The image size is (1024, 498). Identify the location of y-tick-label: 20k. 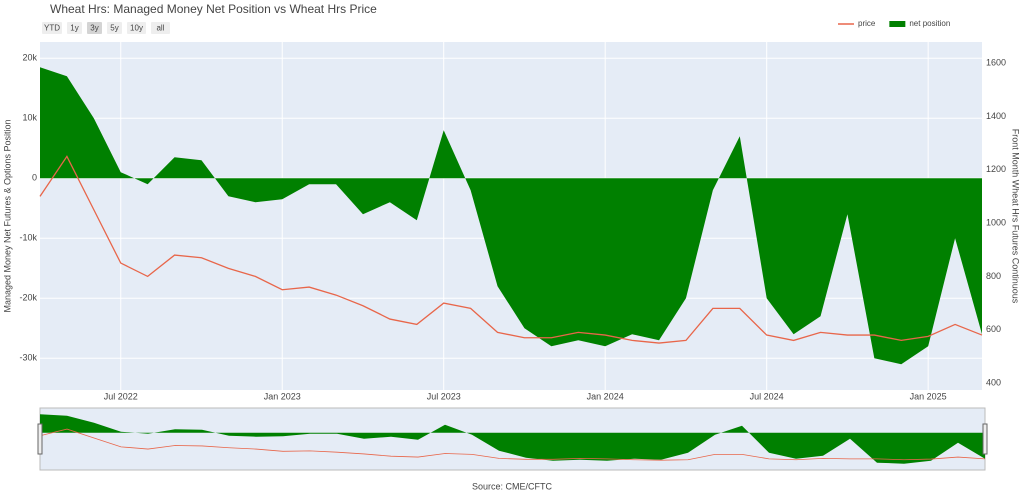
(29, 58).